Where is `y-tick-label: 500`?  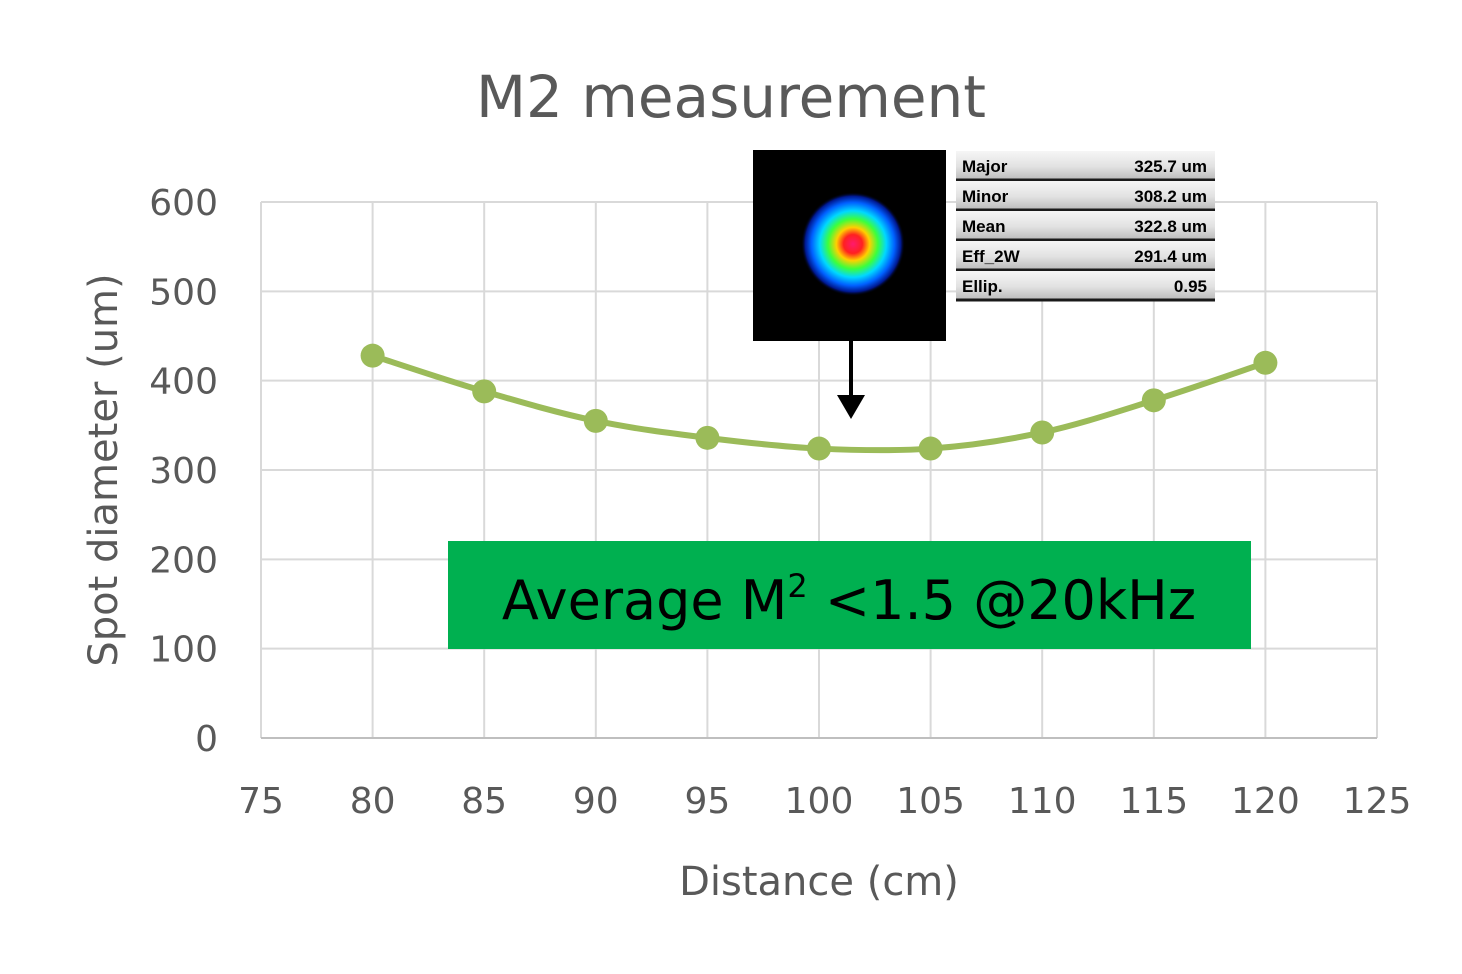 y-tick-label: 500 is located at coordinates (183, 292).